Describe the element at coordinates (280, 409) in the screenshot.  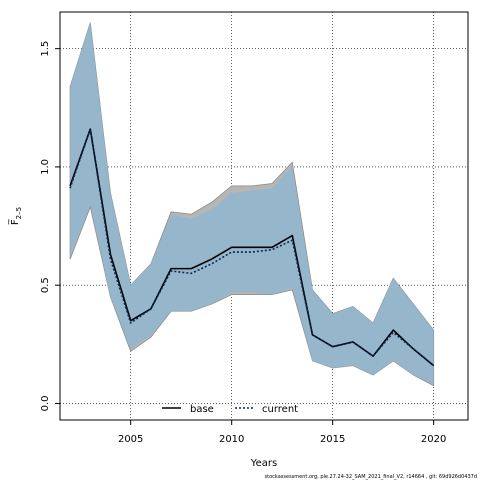
I see `legend-label-current: current` at that location.